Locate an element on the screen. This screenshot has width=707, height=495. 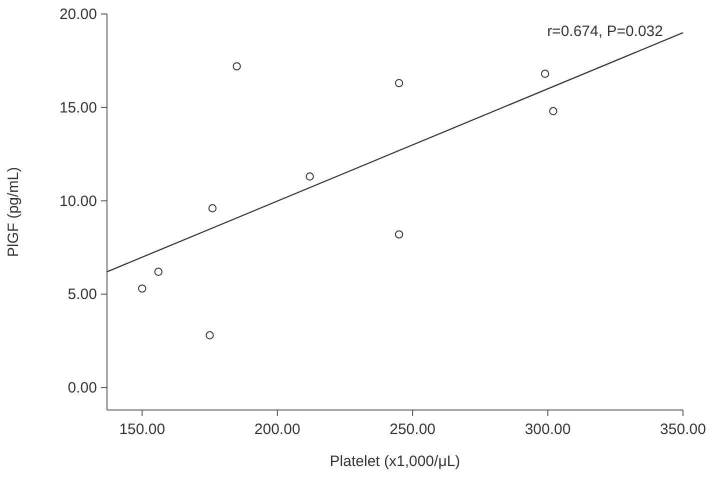
y-tick-label: 20.00 is located at coordinates (78, 14).